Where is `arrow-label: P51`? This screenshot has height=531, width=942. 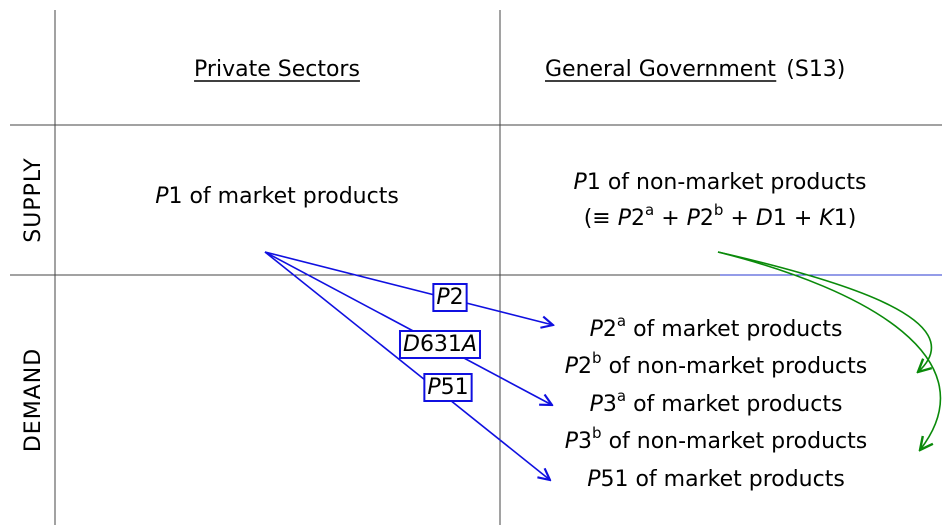
arrow-label: P51 is located at coordinates (447, 387).